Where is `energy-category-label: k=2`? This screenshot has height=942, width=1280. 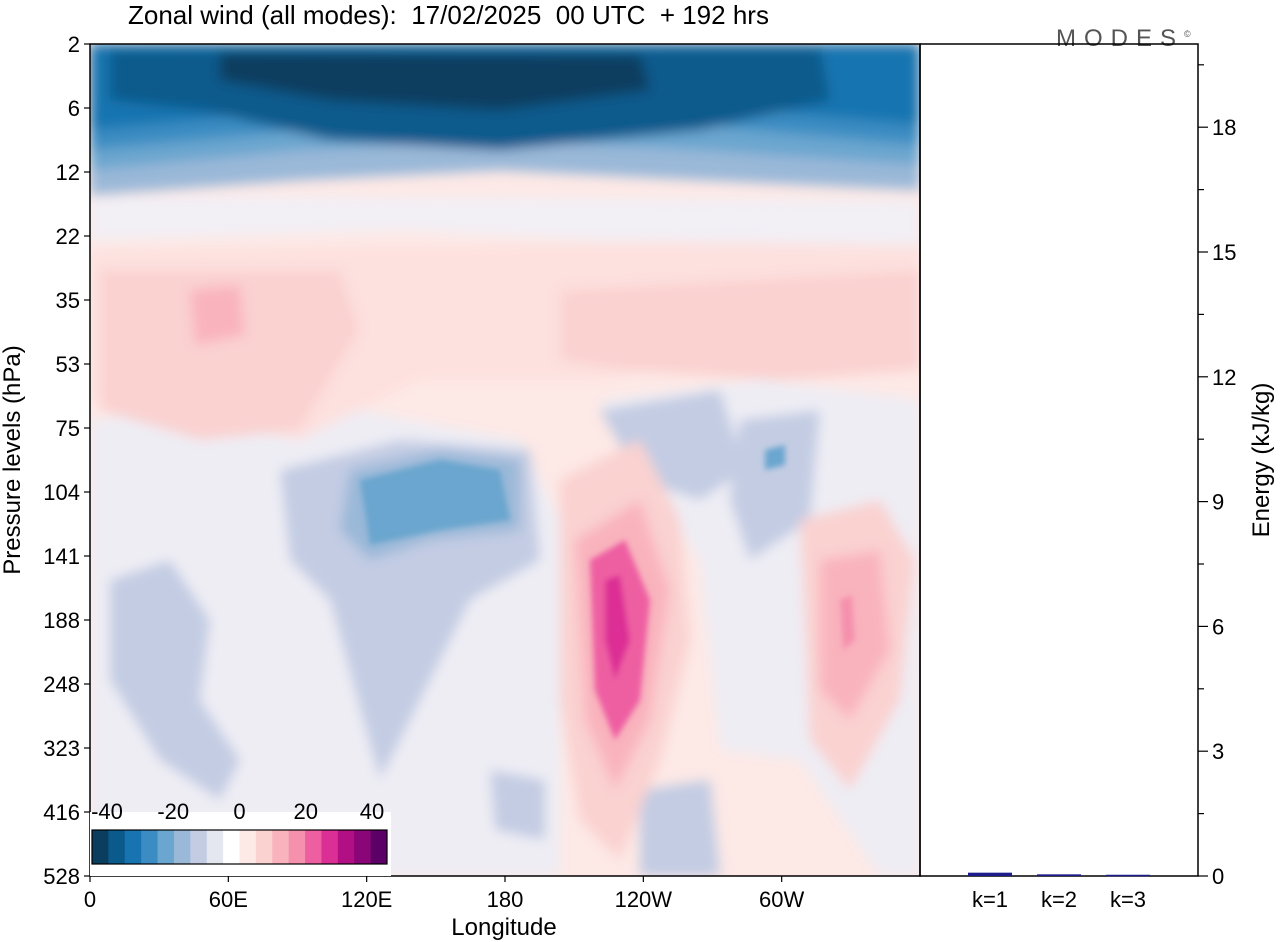
energy-category-label: k=2 is located at coordinates (1059, 899).